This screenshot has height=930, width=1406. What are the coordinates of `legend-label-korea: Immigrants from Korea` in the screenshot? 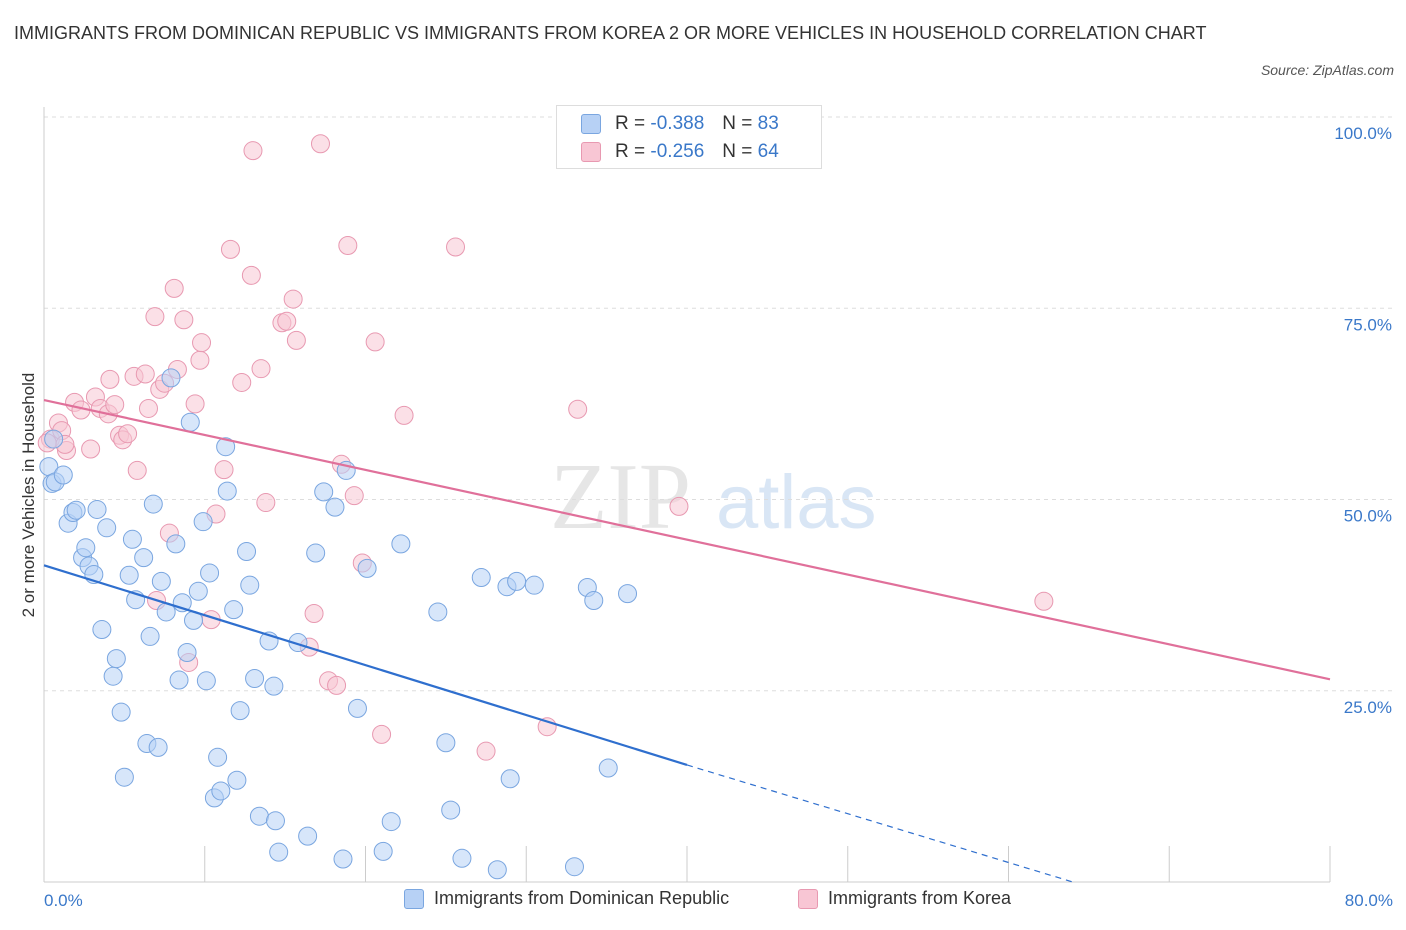 It's located at (920, 898).